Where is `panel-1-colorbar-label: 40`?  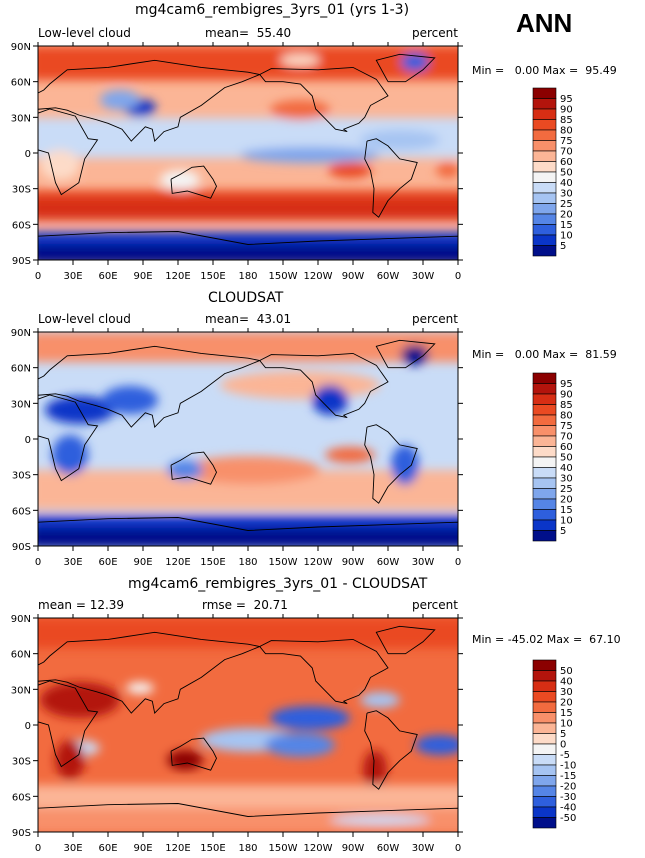
panel-1-colorbar-label: 40 is located at coordinates (566, 183).